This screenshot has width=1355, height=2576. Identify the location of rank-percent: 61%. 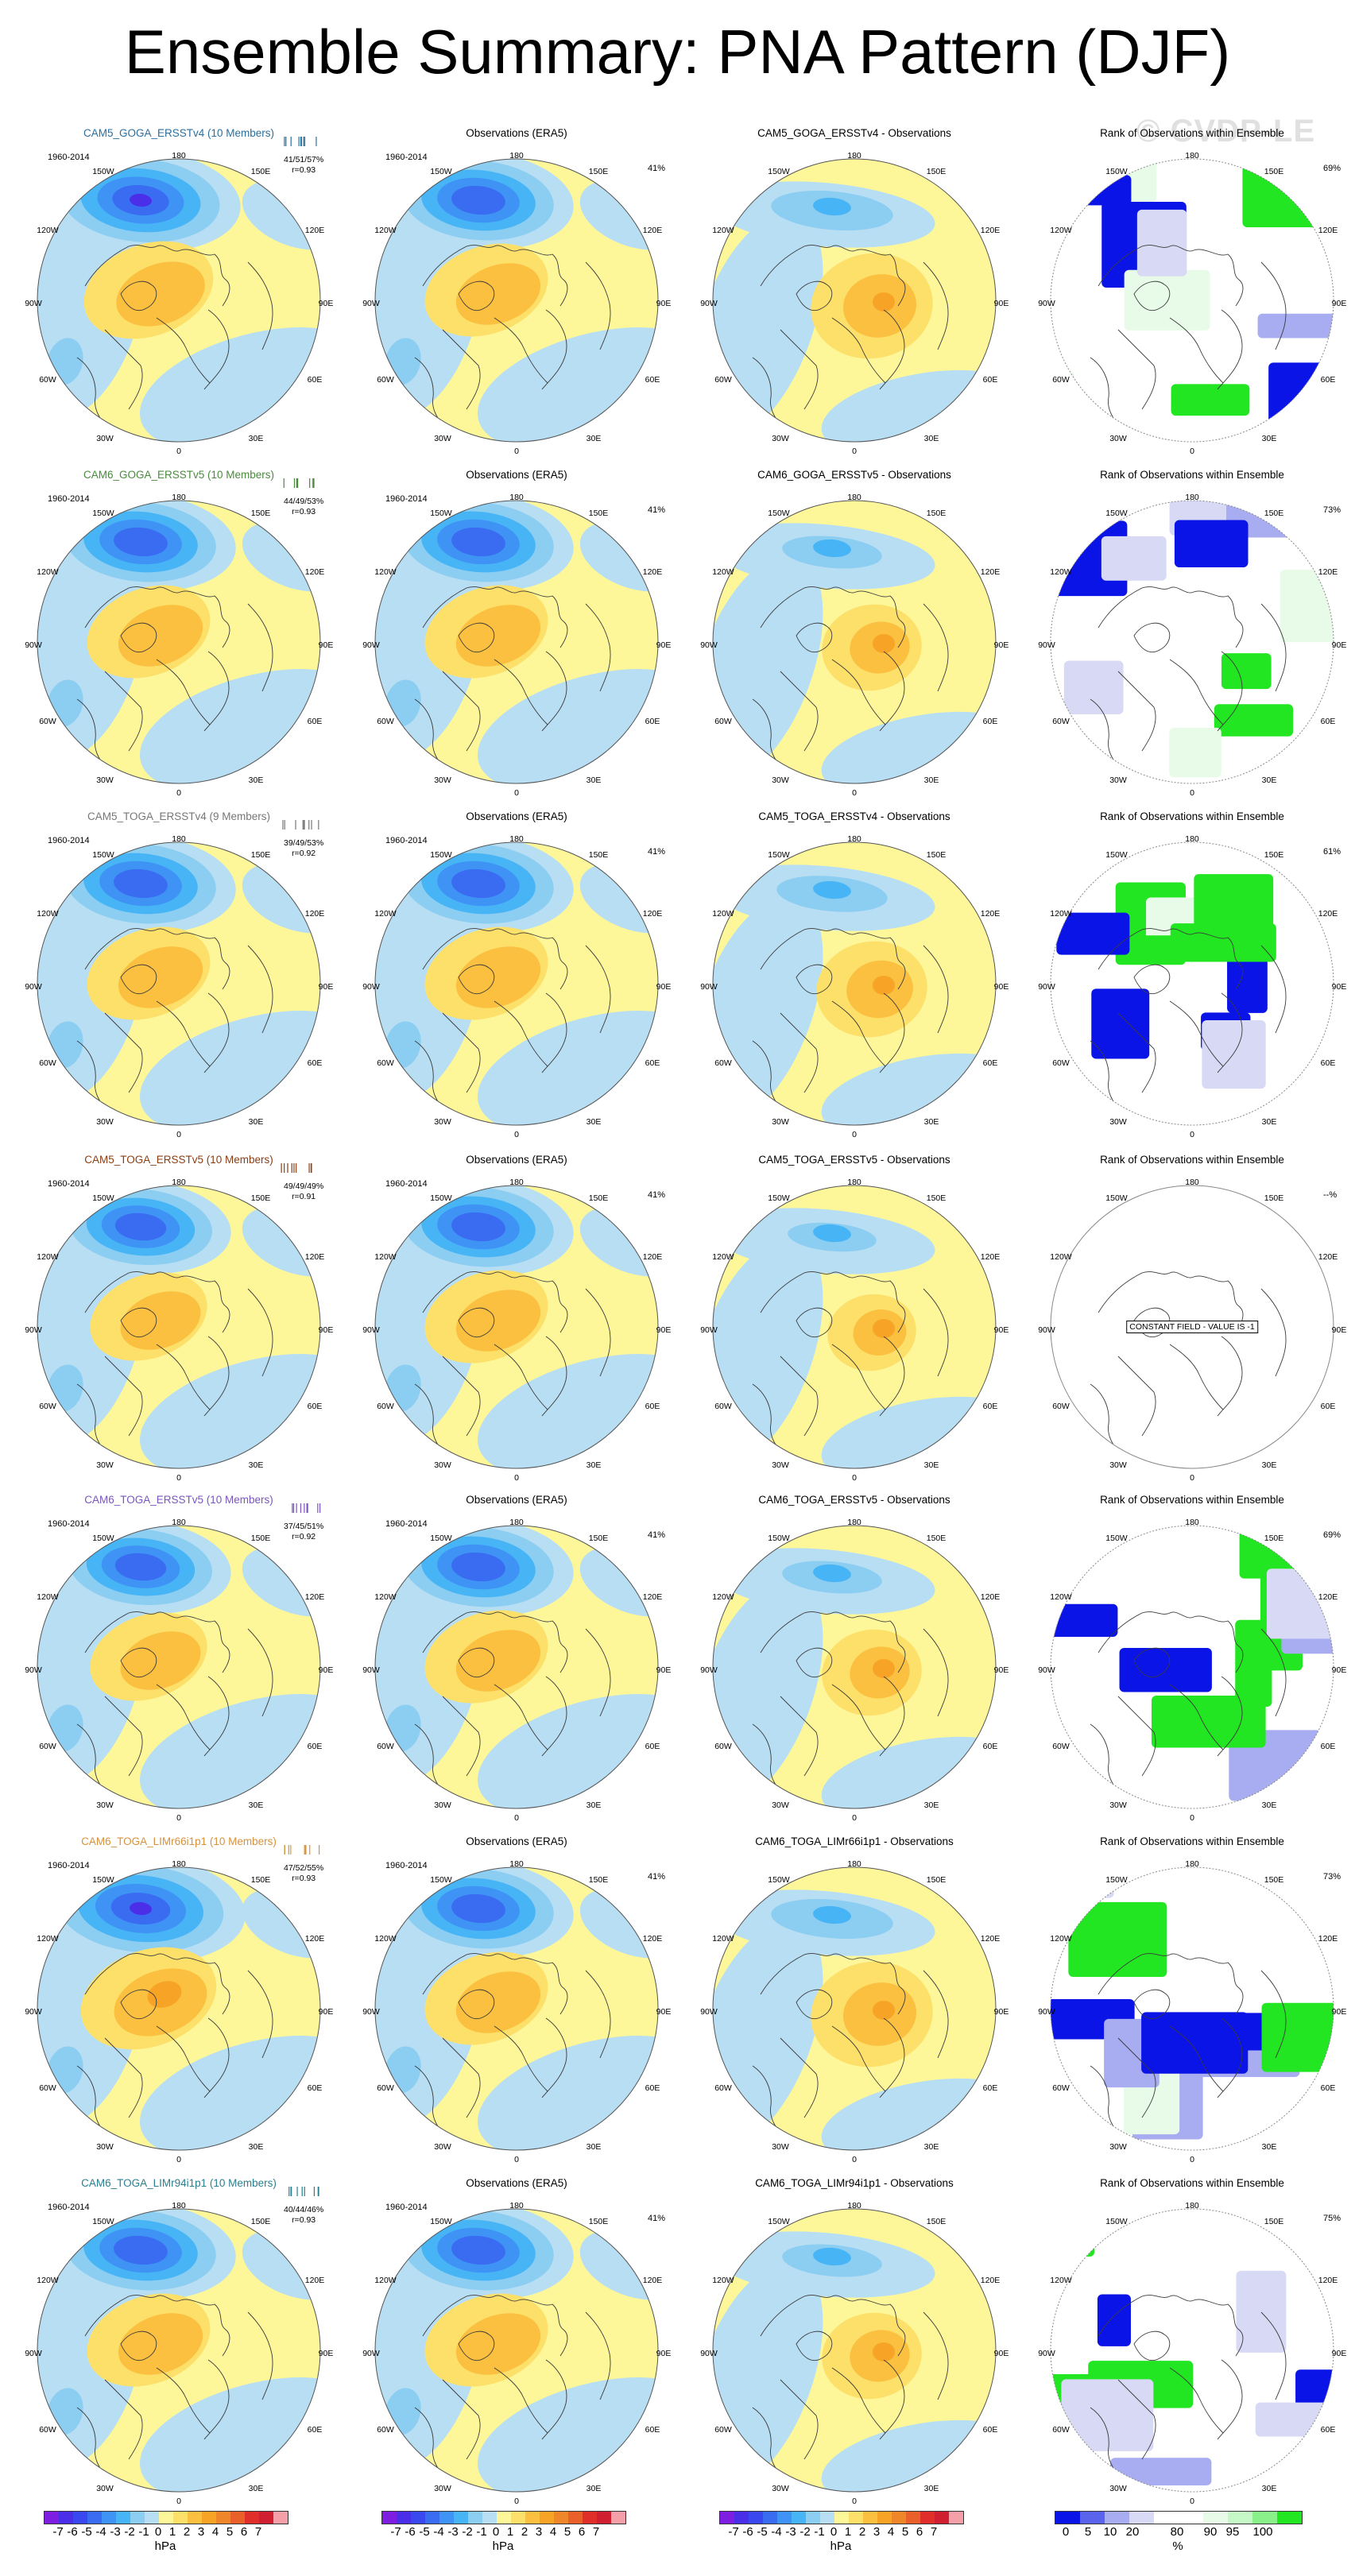
(1332, 852).